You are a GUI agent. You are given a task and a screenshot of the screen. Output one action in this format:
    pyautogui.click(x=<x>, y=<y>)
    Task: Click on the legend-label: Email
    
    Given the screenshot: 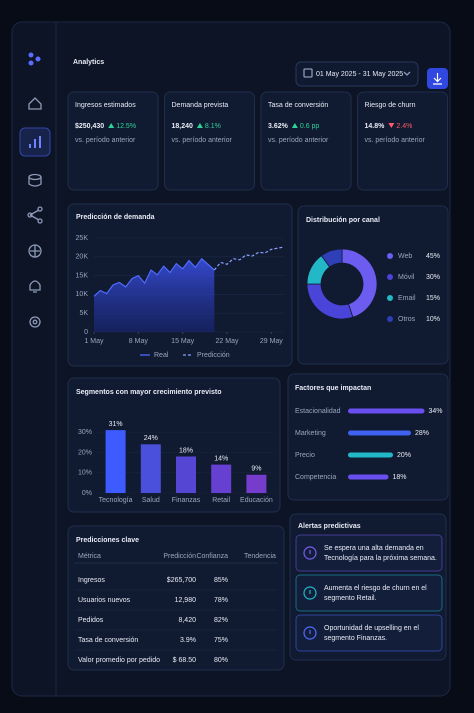 What is the action you would take?
    pyautogui.click(x=407, y=298)
    